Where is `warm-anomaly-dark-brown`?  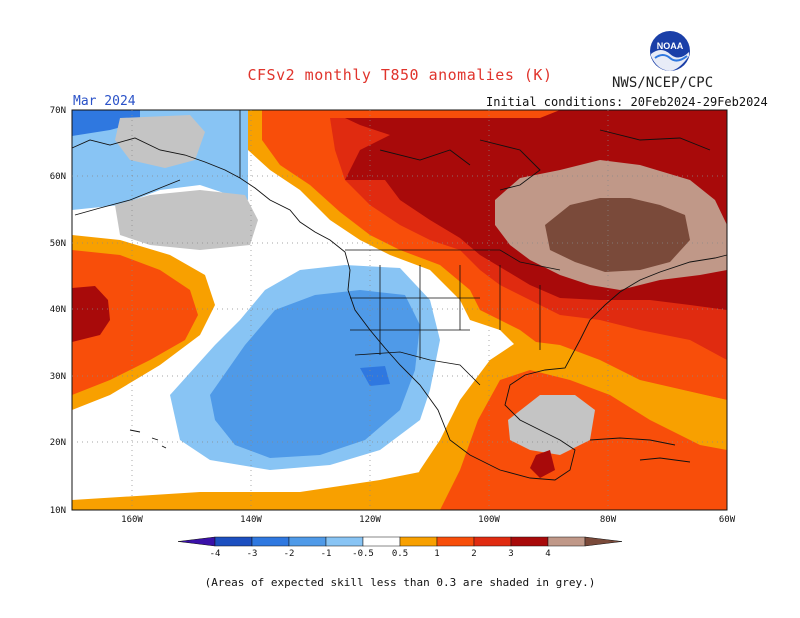 warm-anomaly-dark-brown is located at coordinates (617, 235).